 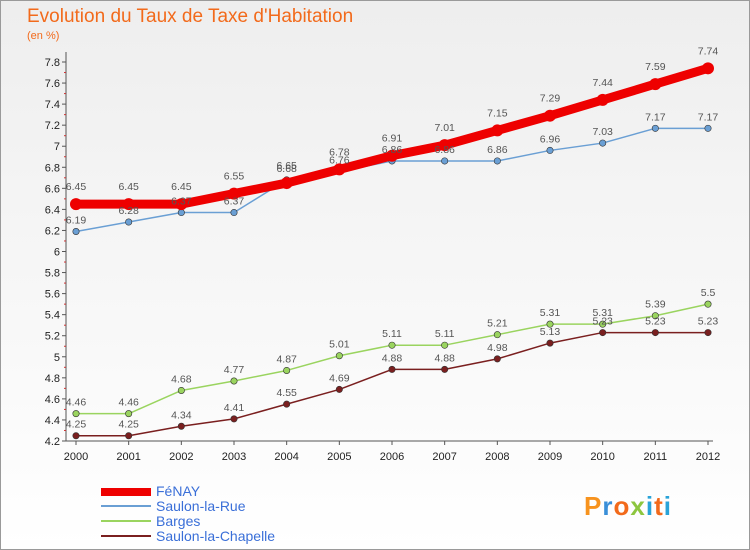 What do you see at coordinates (550, 99) in the screenshot?
I see `data-label: 7.29` at bounding box center [550, 99].